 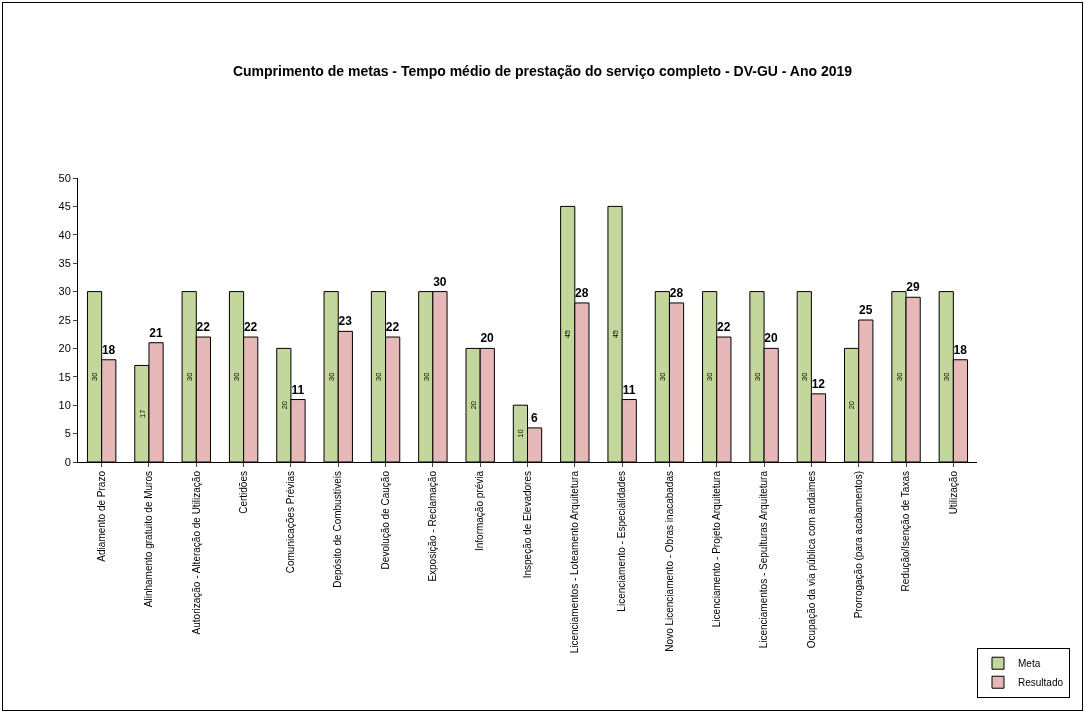 I want to click on x-tick-label: Exposição - Reclamação, so click(x=433, y=526).